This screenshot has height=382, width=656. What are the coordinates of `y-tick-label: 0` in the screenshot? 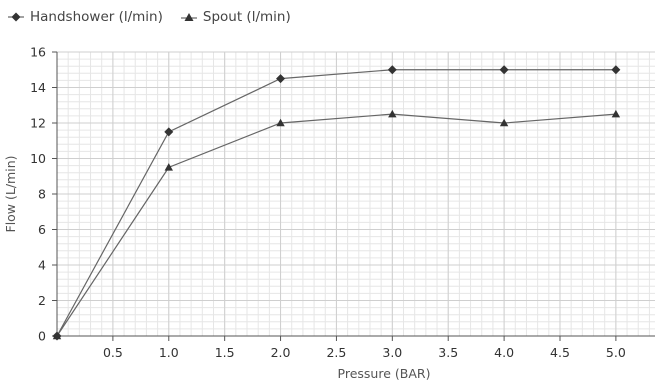 It's located at (42, 336).